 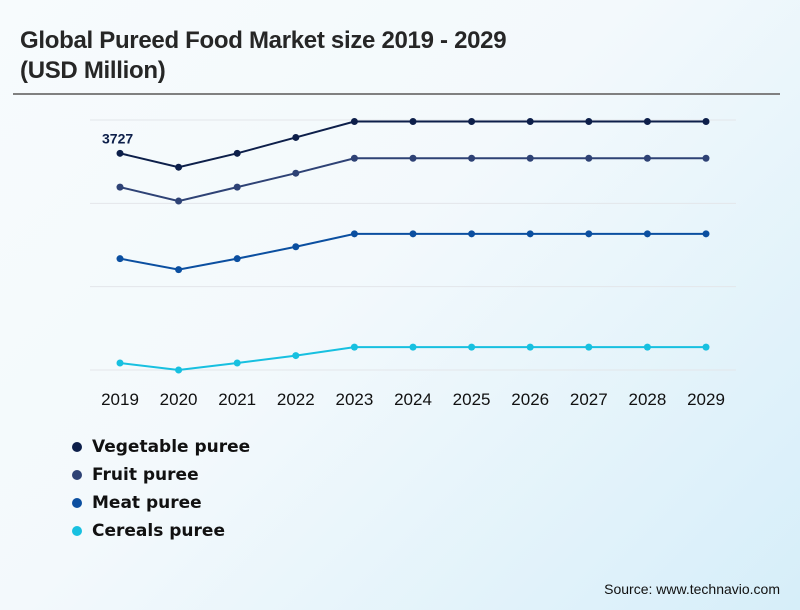 I want to click on x-tick-label: 2023, so click(x=354, y=399).